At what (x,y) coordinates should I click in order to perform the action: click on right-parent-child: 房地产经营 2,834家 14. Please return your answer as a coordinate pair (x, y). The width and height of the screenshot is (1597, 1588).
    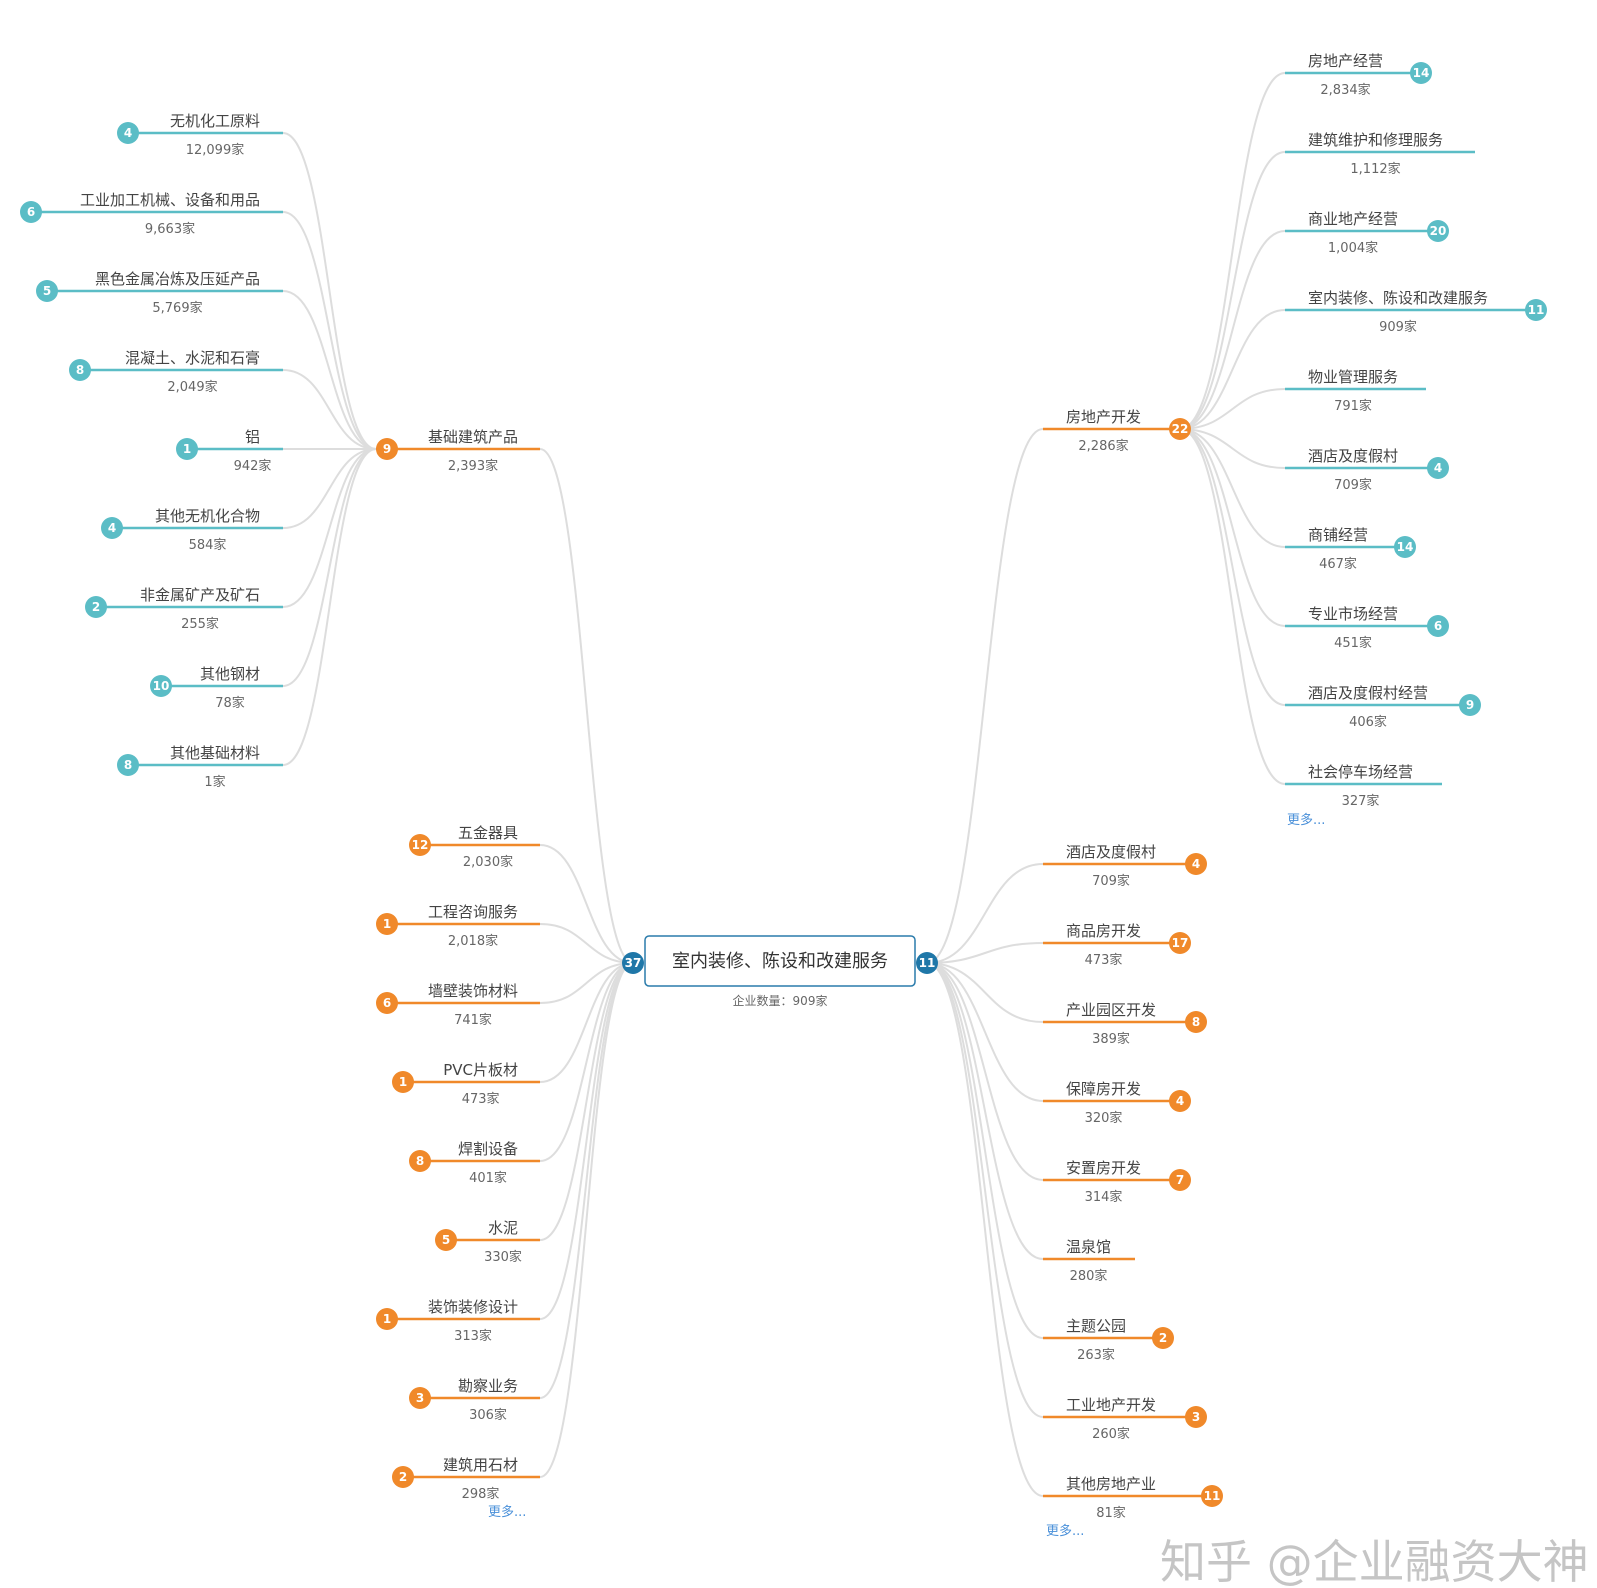
    Looking at the image, I should click on (1358, 75).